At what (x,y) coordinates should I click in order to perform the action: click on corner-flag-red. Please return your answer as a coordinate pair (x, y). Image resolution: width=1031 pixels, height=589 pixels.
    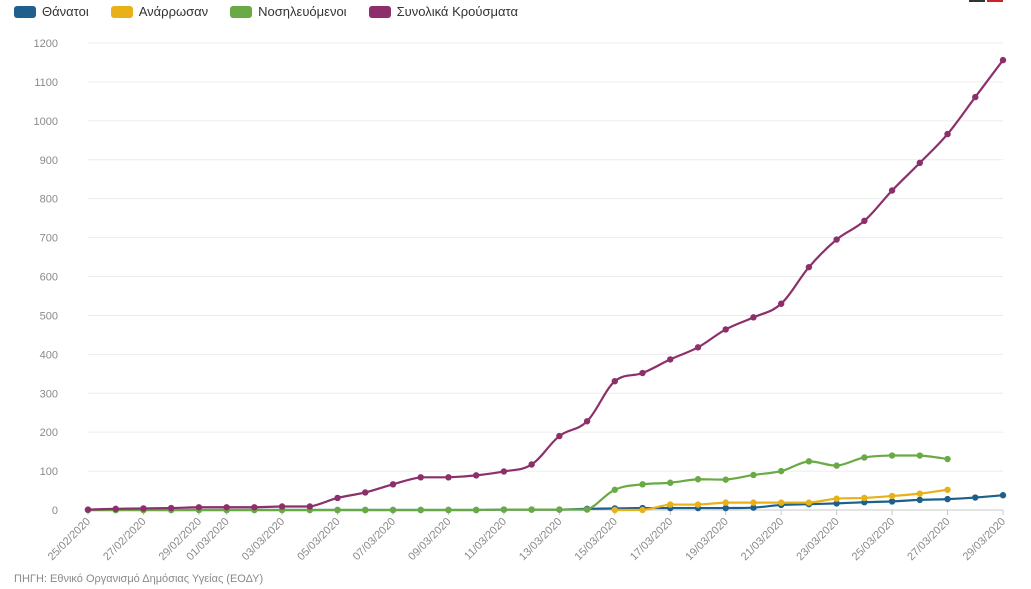
    Looking at the image, I should click on (995, 1).